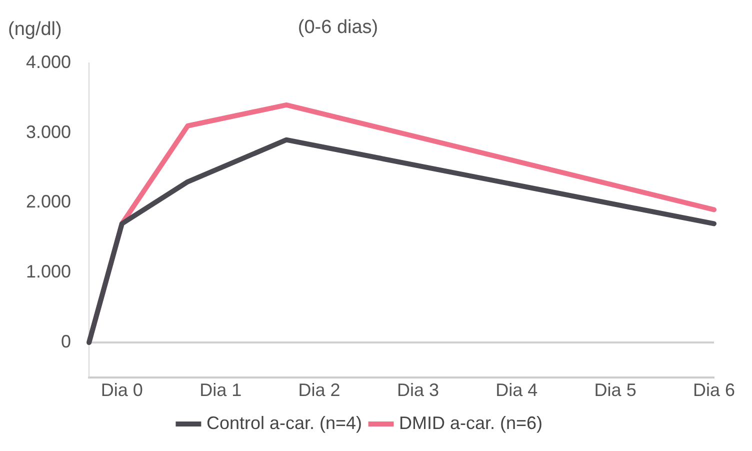 The image size is (752, 451). What do you see at coordinates (714, 390) in the screenshot?
I see `x-tick-label: Dia 6` at bounding box center [714, 390].